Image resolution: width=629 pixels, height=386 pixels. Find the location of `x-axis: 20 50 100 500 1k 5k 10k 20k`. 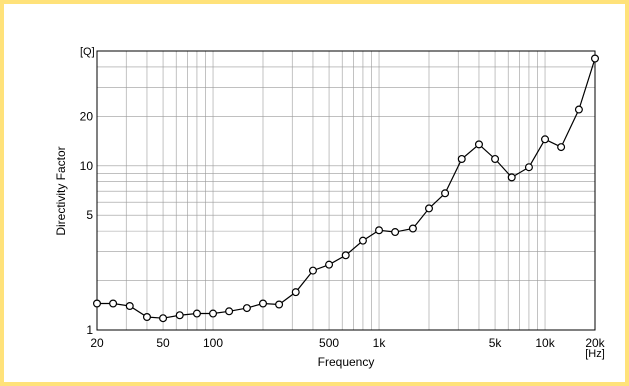

x-axis: 20 50 100 500 1k 5k 10k 20k is located at coordinates (347, 343).